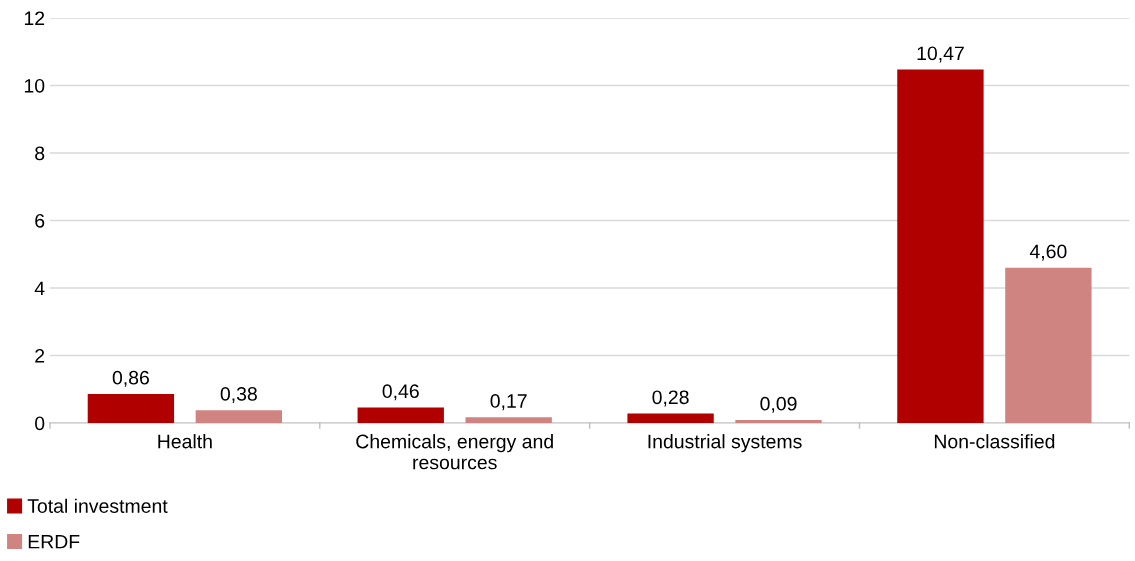 Image resolution: width=1135 pixels, height=561 pixels. Describe the element at coordinates (940, 54) in the screenshot. I see `data-label: 10,47` at that location.